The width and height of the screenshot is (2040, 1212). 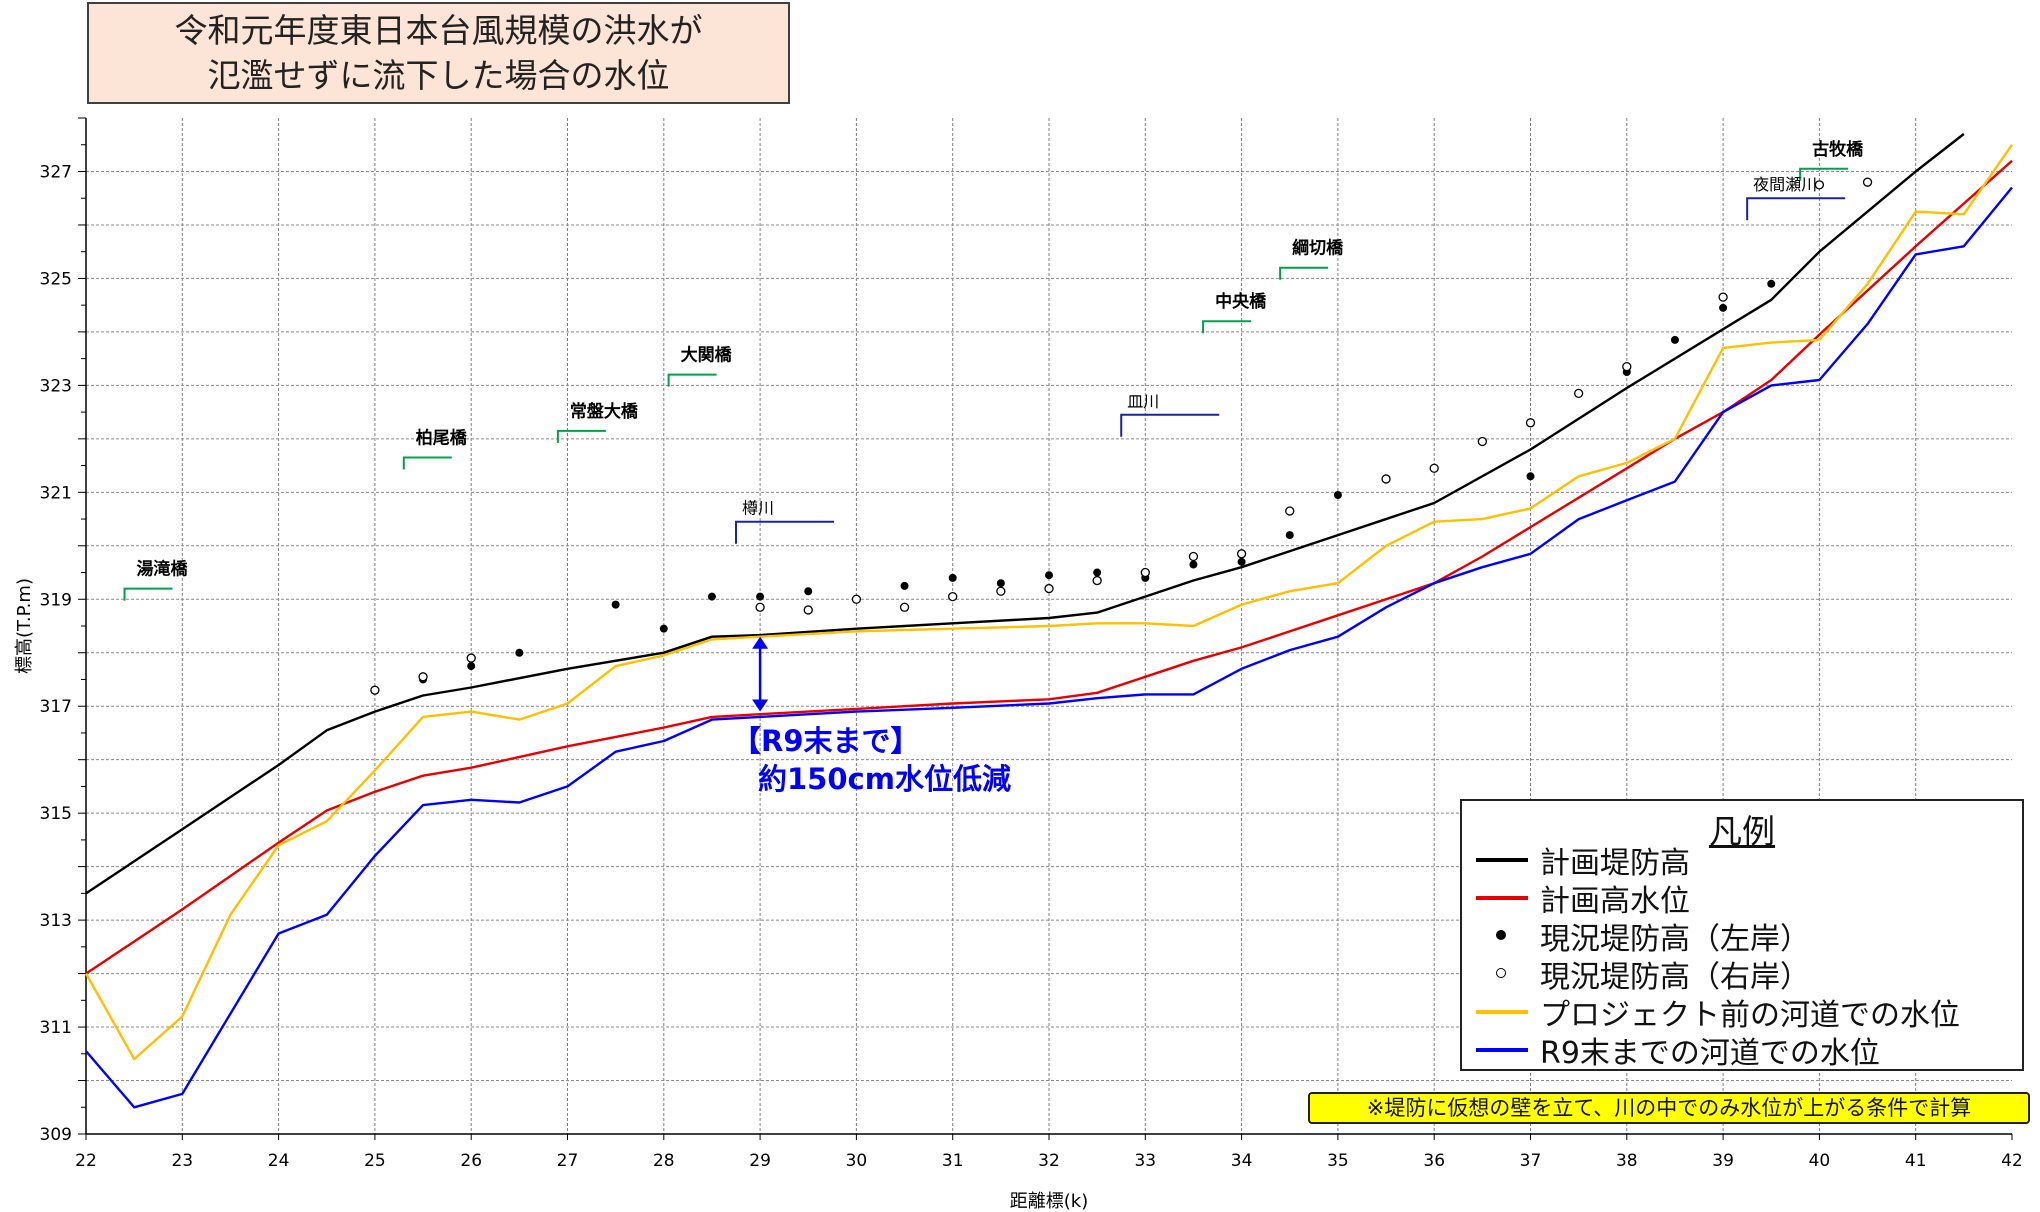 What do you see at coordinates (1750, 1015) in the screenshot?
I see `legend-label: プロジェクト前の河道での水位` at bounding box center [1750, 1015].